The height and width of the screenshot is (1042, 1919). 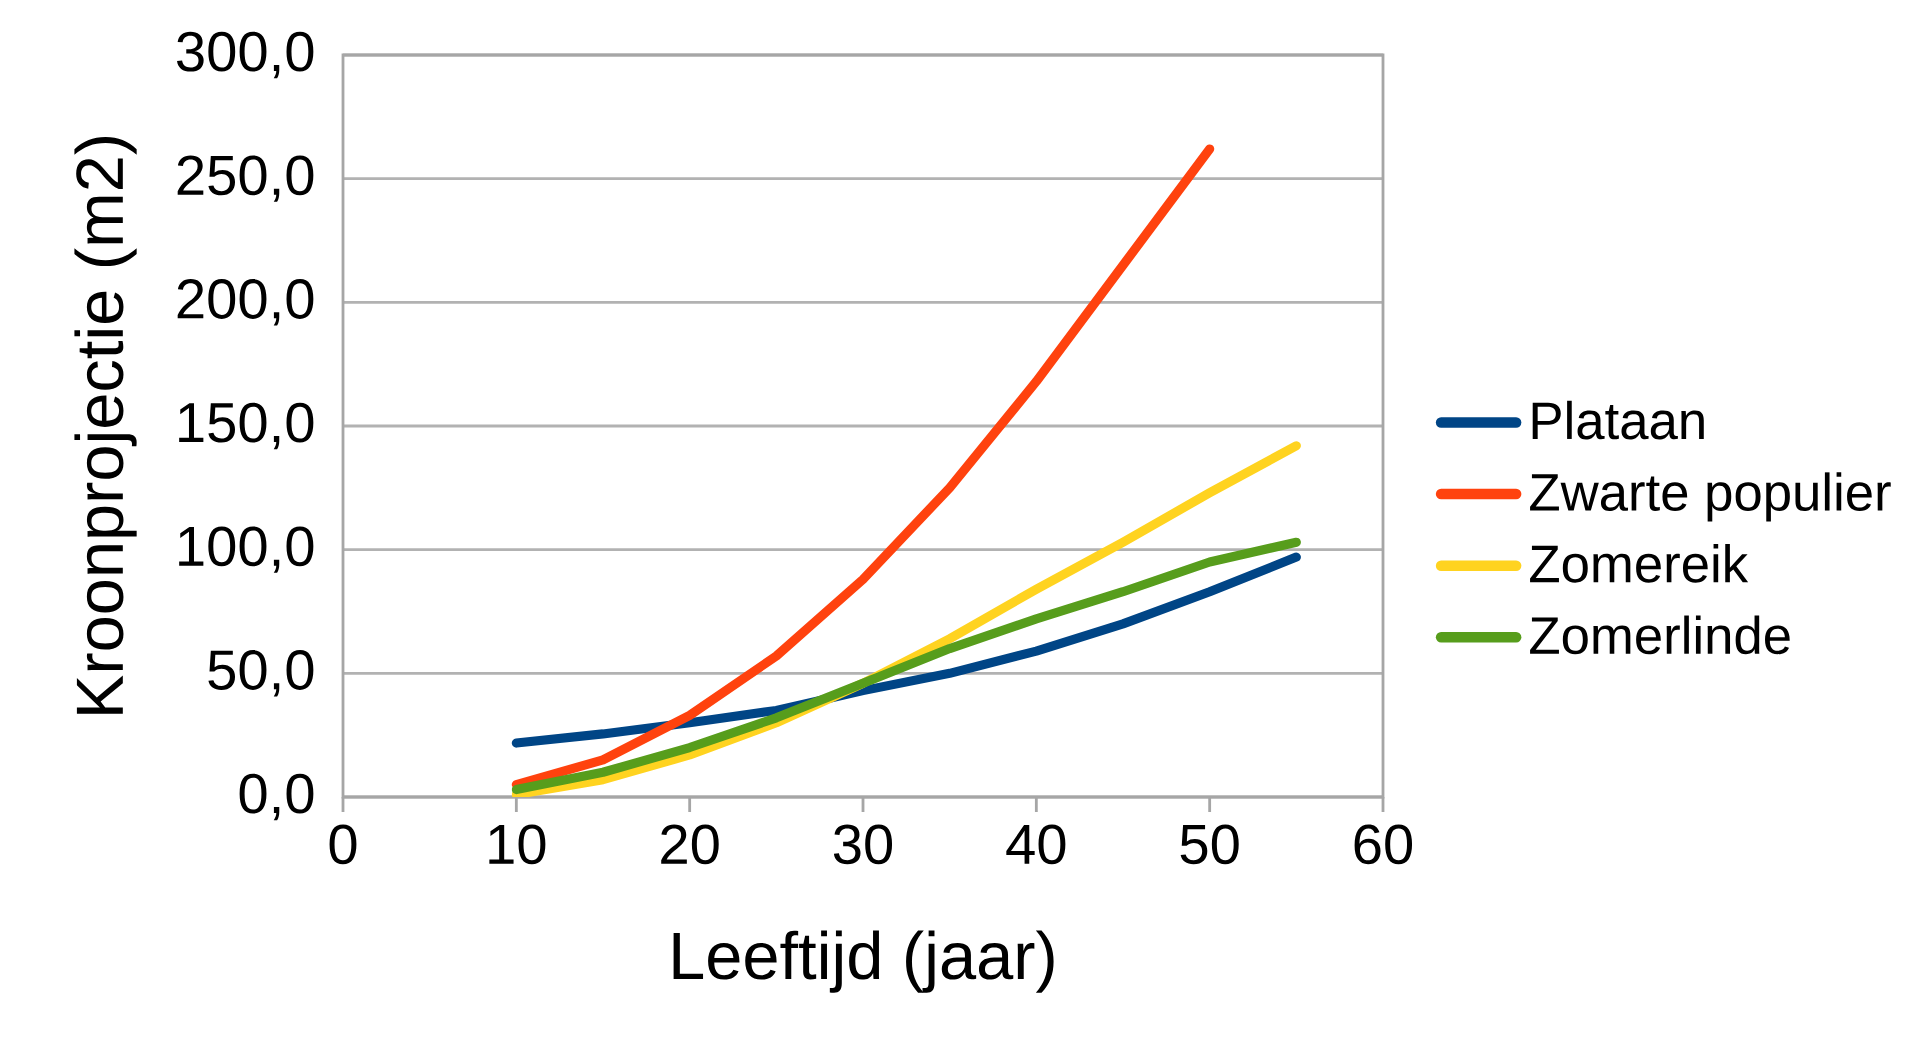 I want to click on x-tick-label: 60, so click(x=1383, y=844).